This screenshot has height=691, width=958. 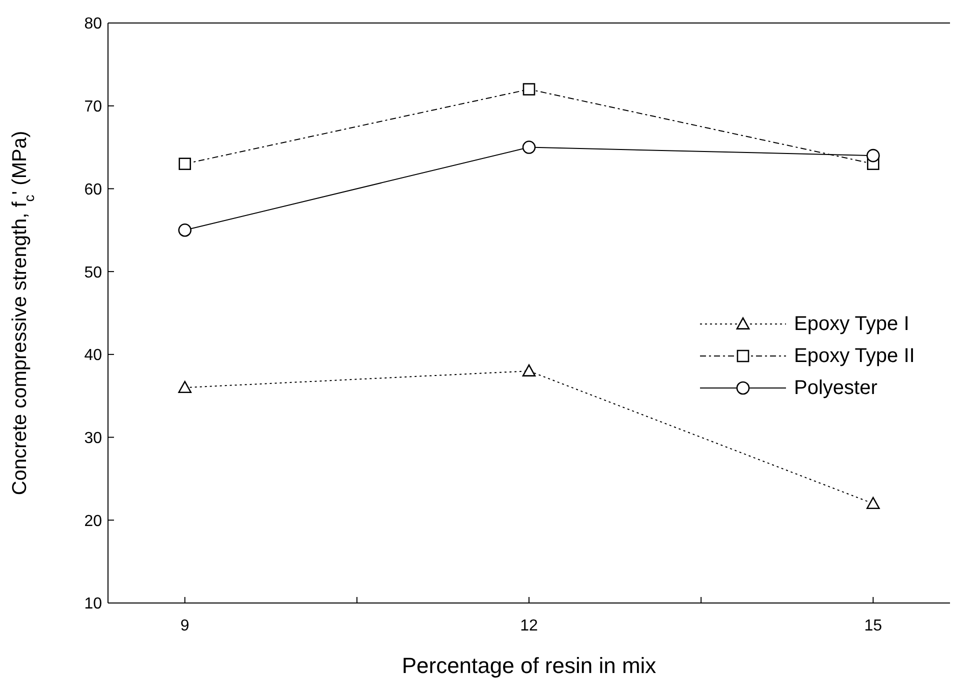 I want to click on y-tick-label: 20, so click(x=93, y=521).